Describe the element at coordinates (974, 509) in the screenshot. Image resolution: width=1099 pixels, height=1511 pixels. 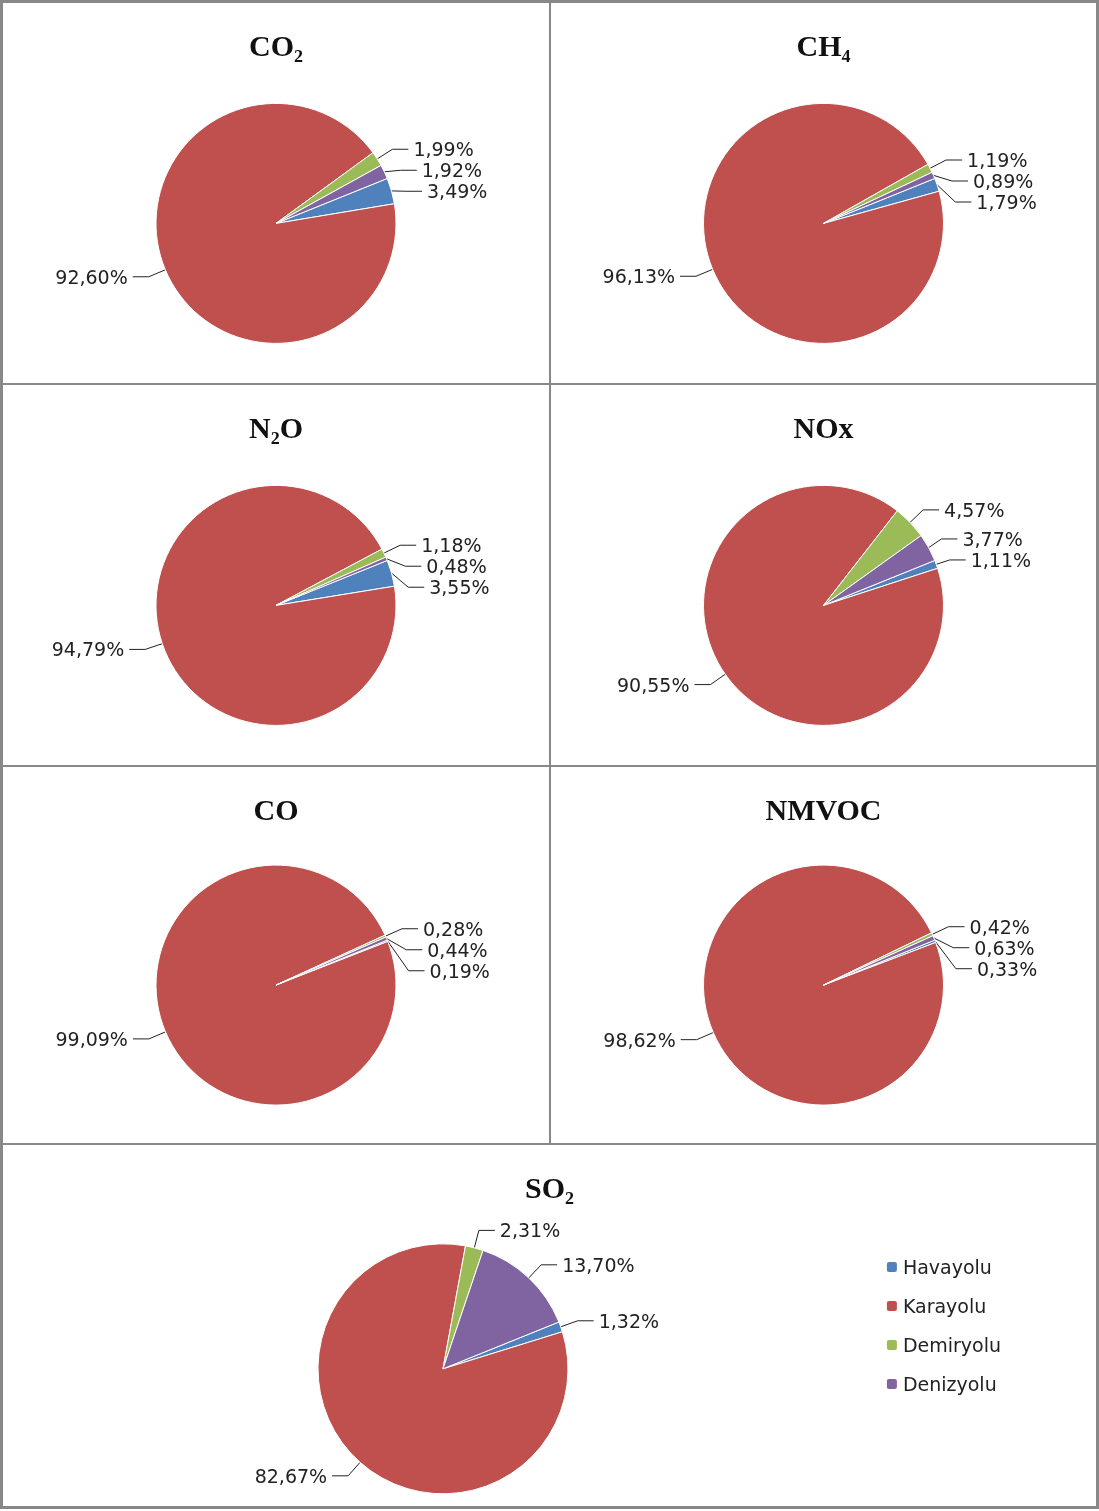
I see `data-label: 4,57%` at that location.